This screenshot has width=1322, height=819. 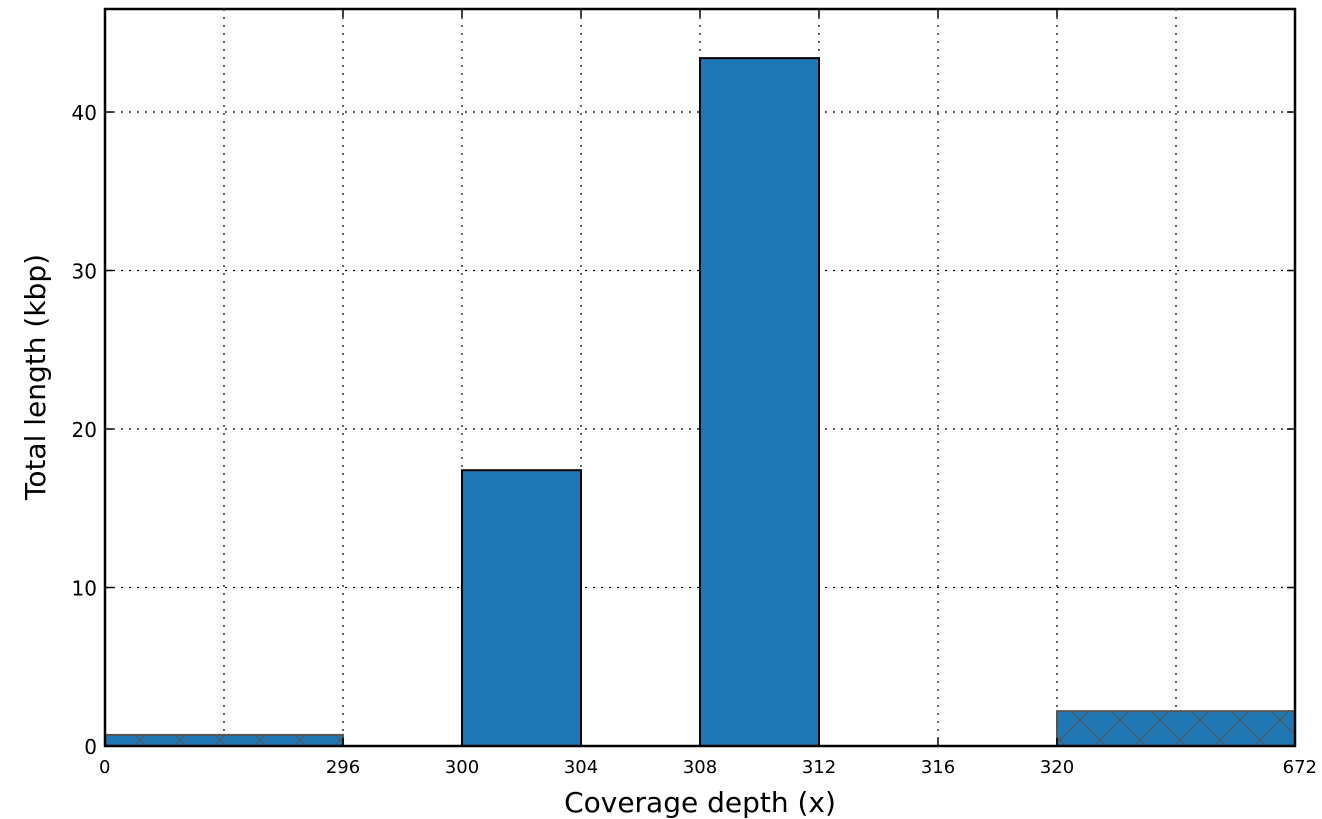 I want to click on y-tick-label: 0, so click(x=90, y=747).